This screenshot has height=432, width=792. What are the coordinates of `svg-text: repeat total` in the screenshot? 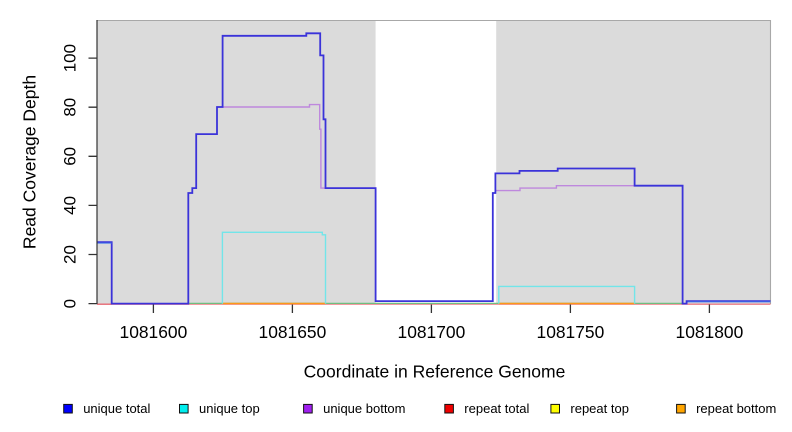 It's located at (496, 408).